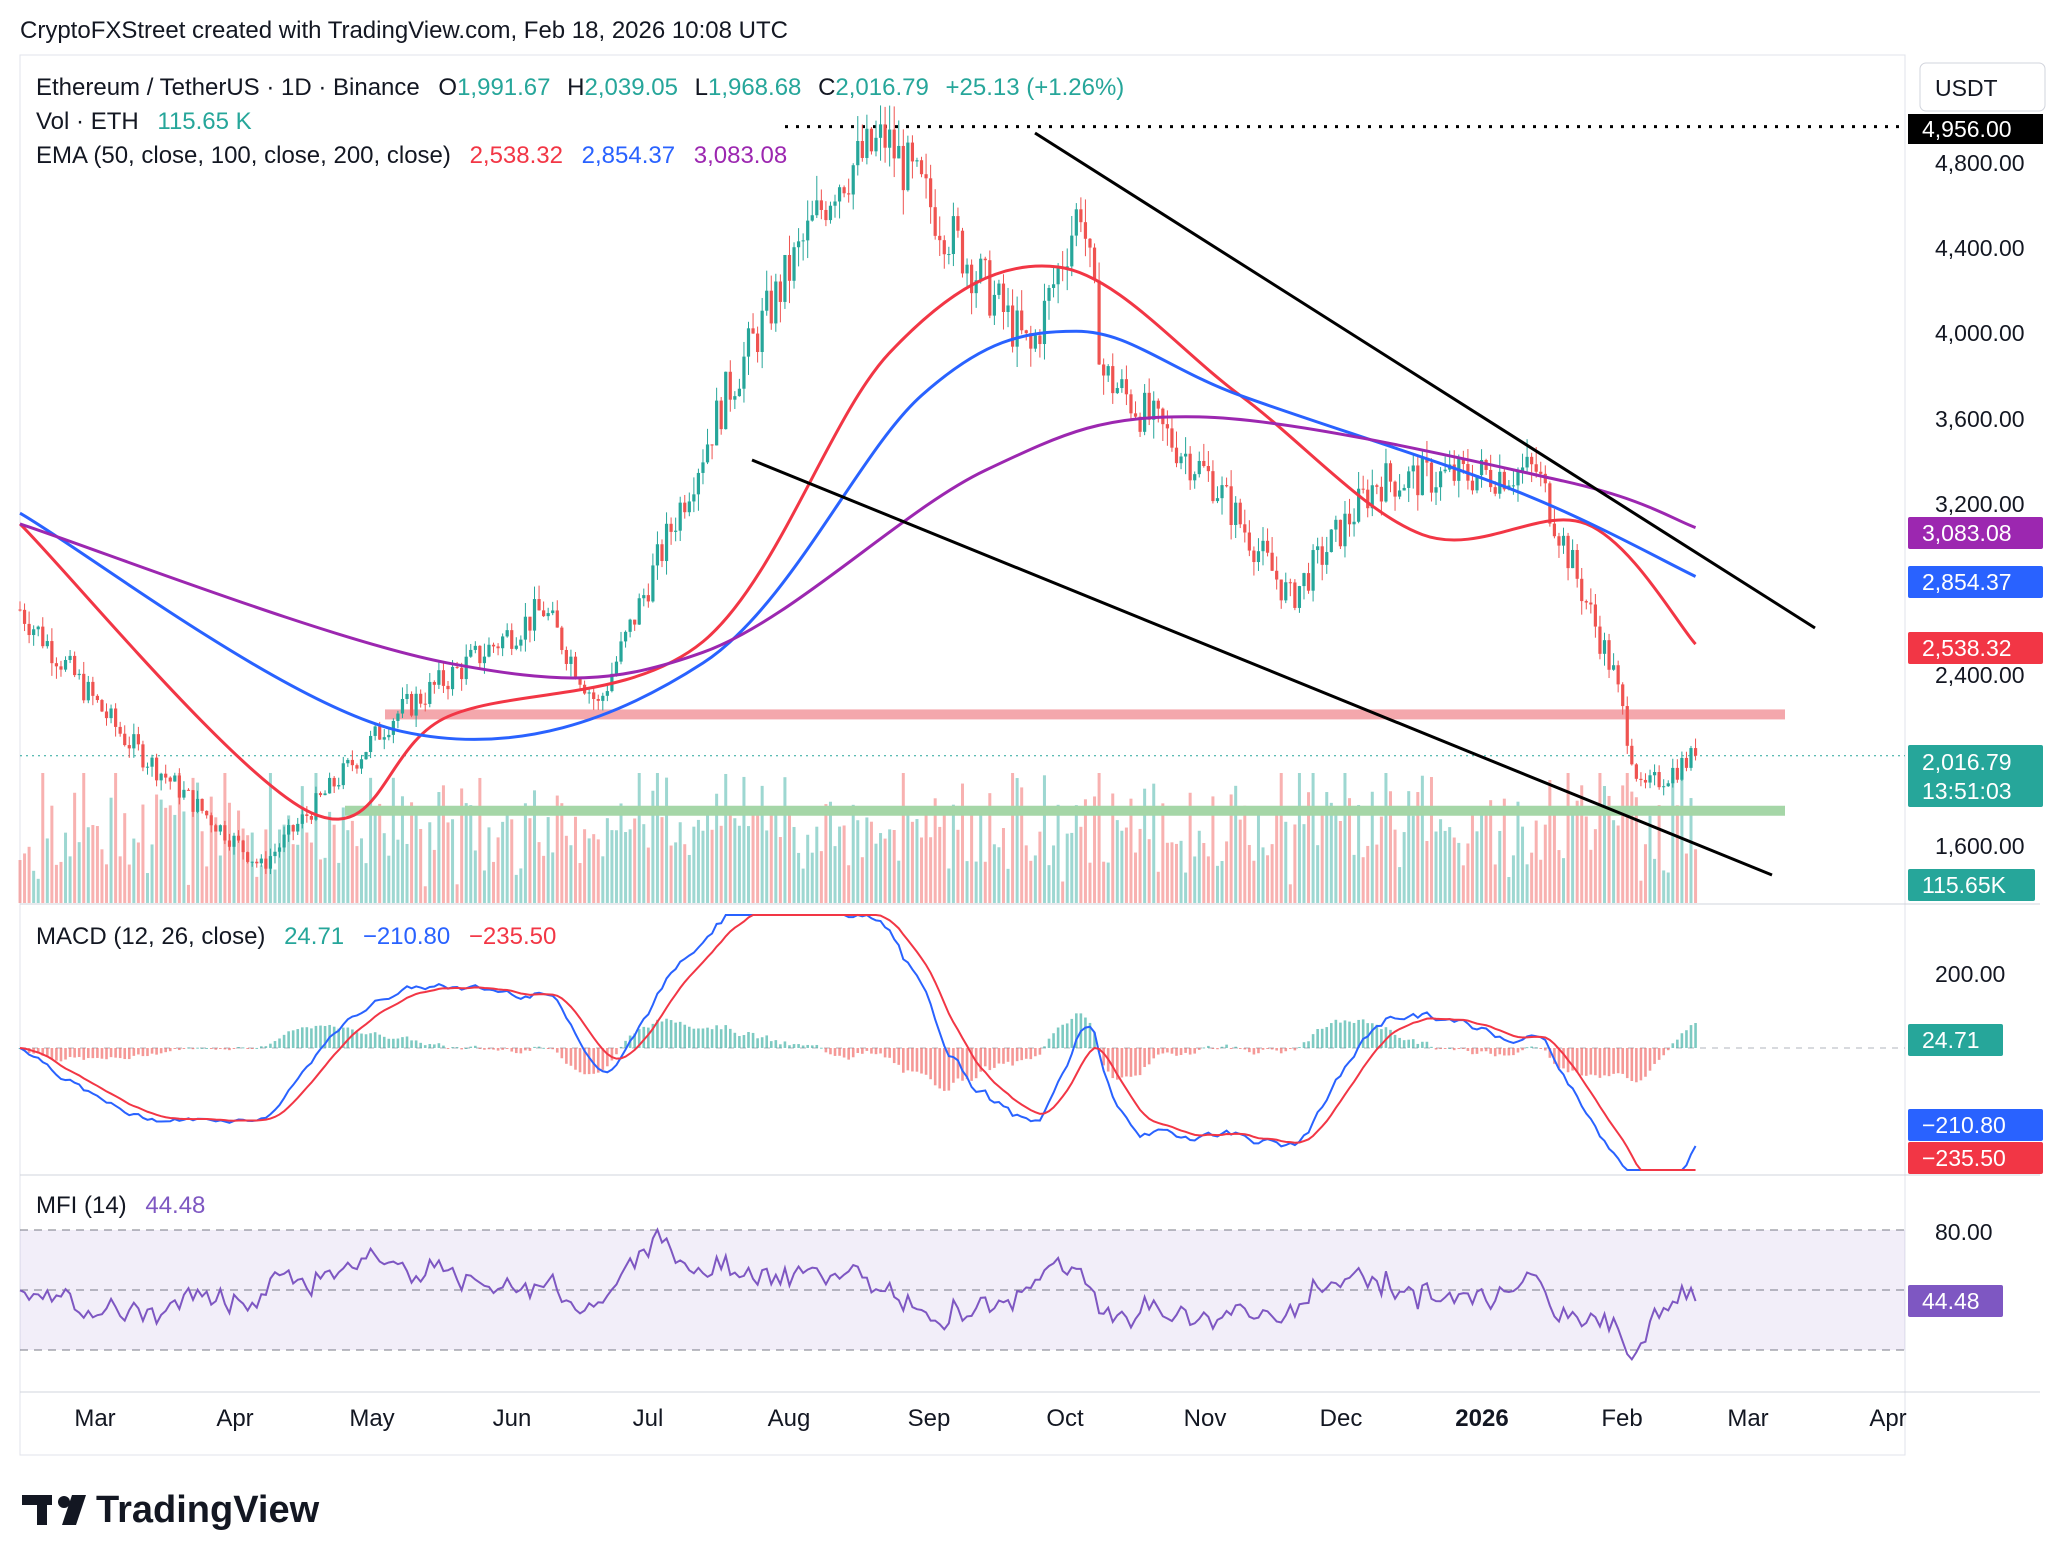 This screenshot has height=1560, width=2068. I want to click on time-label: Oct, so click(1065, 1418).